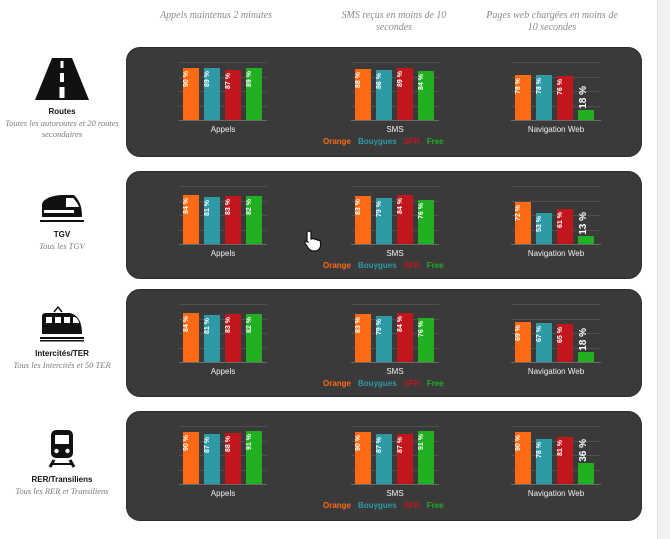 Image resolution: width=670 pixels, height=539 pixels. Describe the element at coordinates (62, 246) in the screenshot. I see `row-subtitle: Tous les TGV` at that location.